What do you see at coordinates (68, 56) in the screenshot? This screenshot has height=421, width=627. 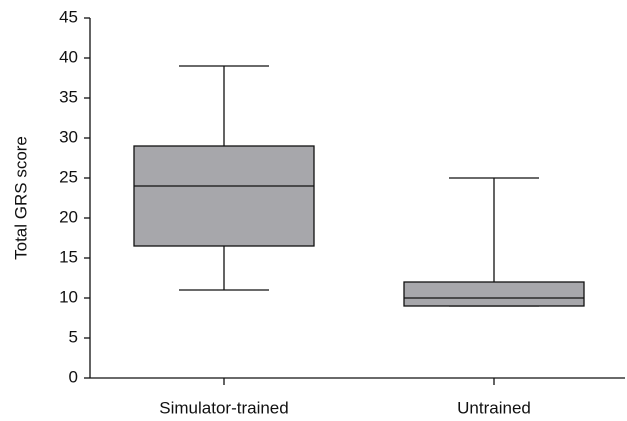 I see `y-tick-label: 40` at bounding box center [68, 56].